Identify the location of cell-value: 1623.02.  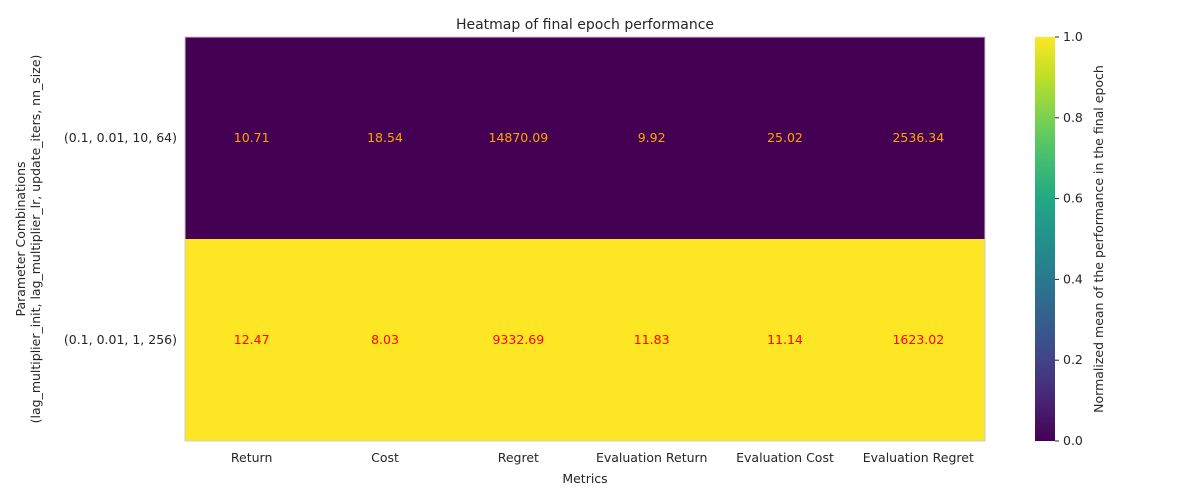
(918, 339).